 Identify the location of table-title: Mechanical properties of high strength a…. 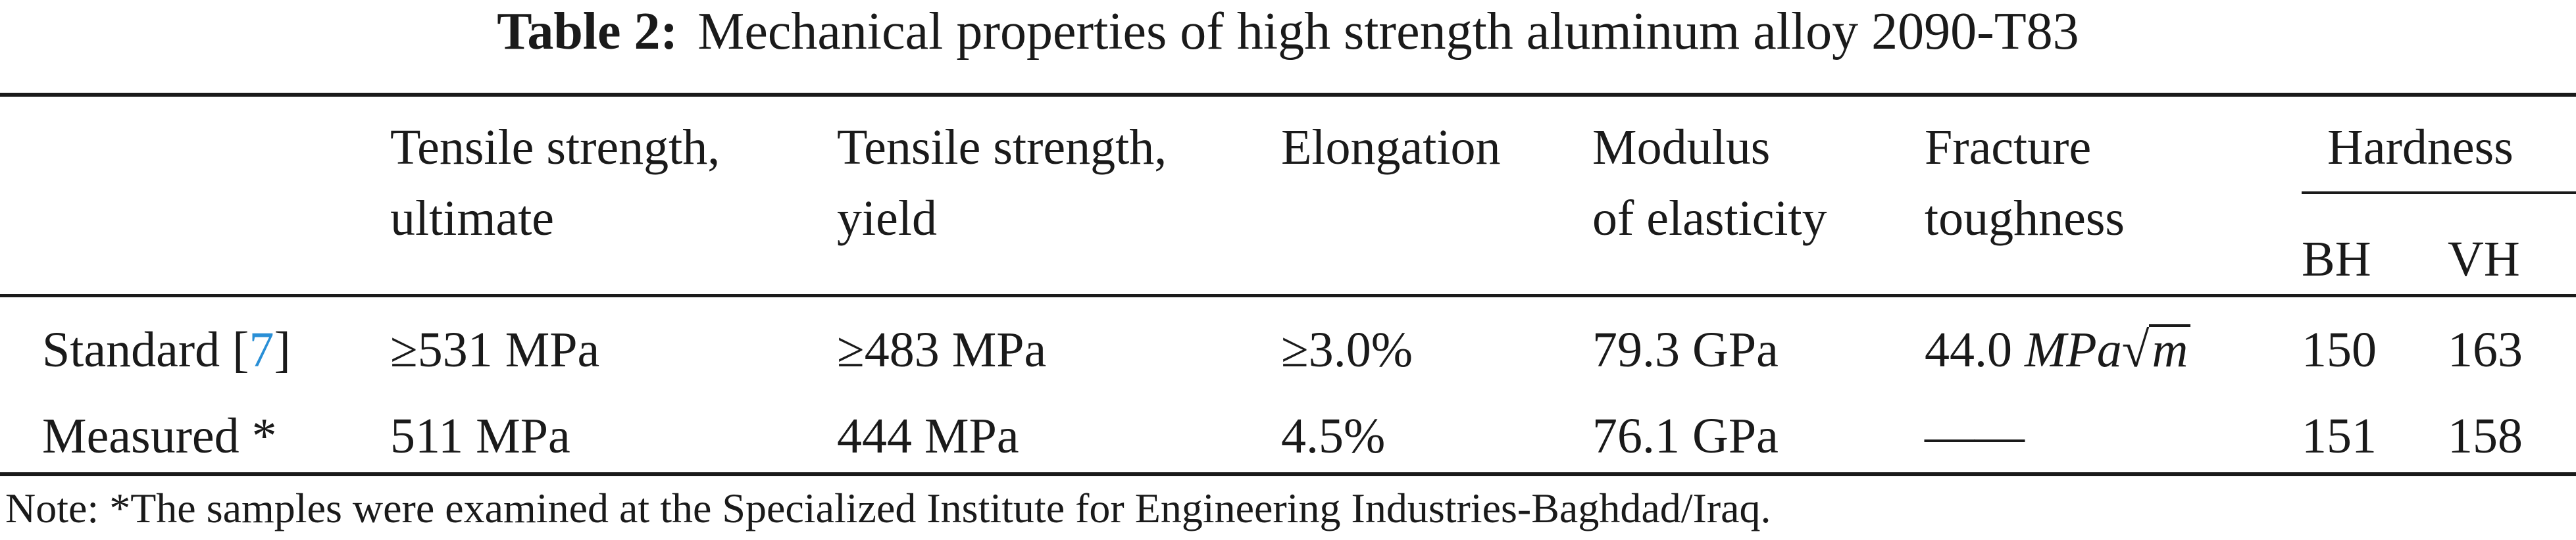
(1388, 32).